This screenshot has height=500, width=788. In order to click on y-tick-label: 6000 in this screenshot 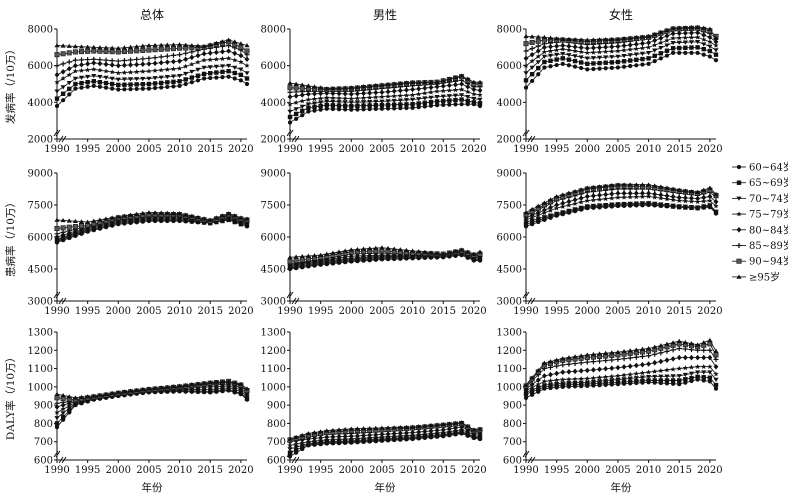, I will do `click(509, 238)`.